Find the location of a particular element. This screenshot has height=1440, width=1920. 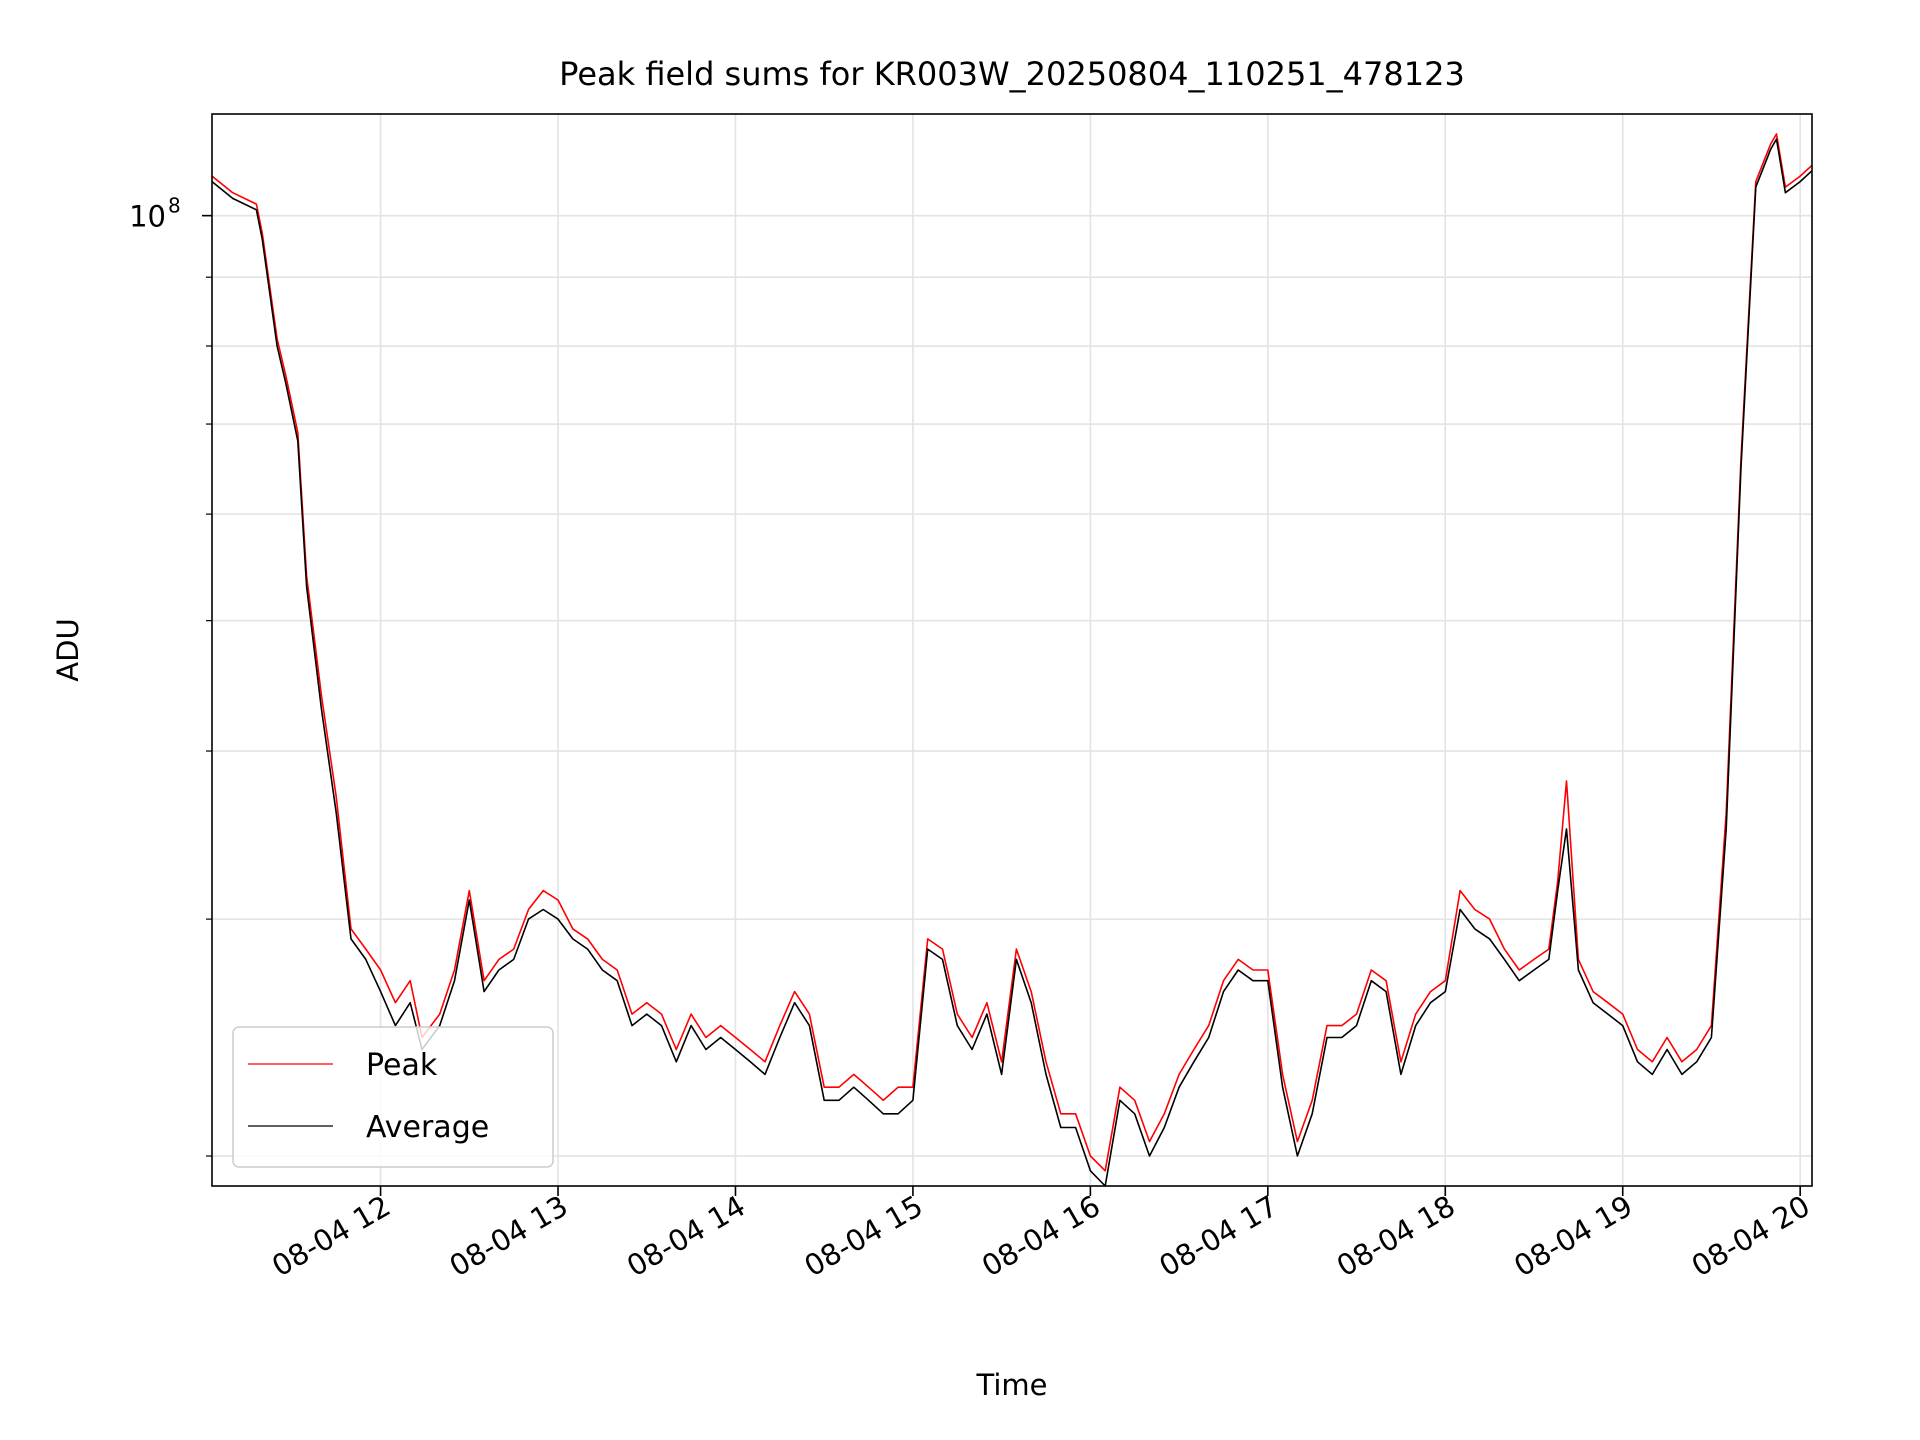

legend: Peak Average is located at coordinates (393, 1097).